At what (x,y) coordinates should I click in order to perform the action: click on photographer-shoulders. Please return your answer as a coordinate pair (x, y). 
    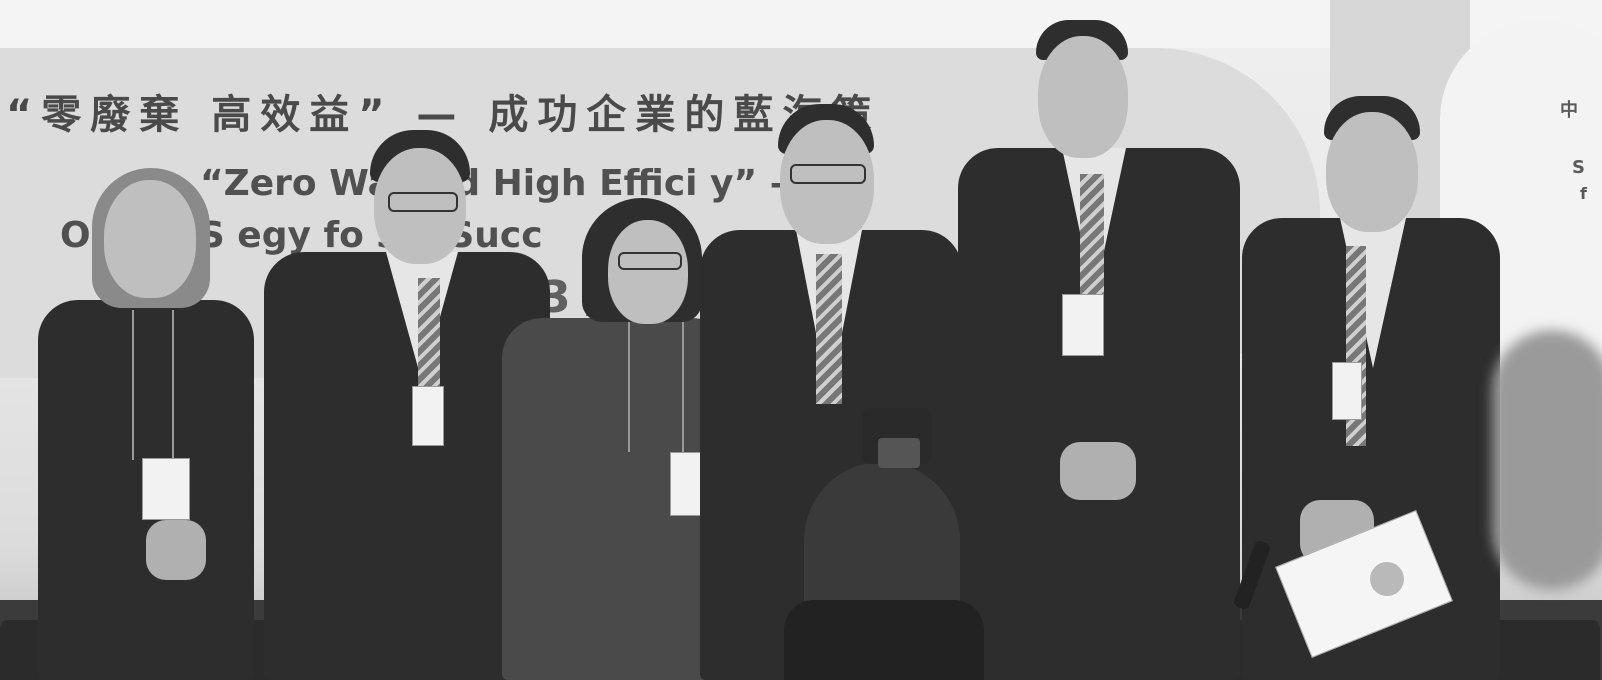
    Looking at the image, I should click on (884, 640).